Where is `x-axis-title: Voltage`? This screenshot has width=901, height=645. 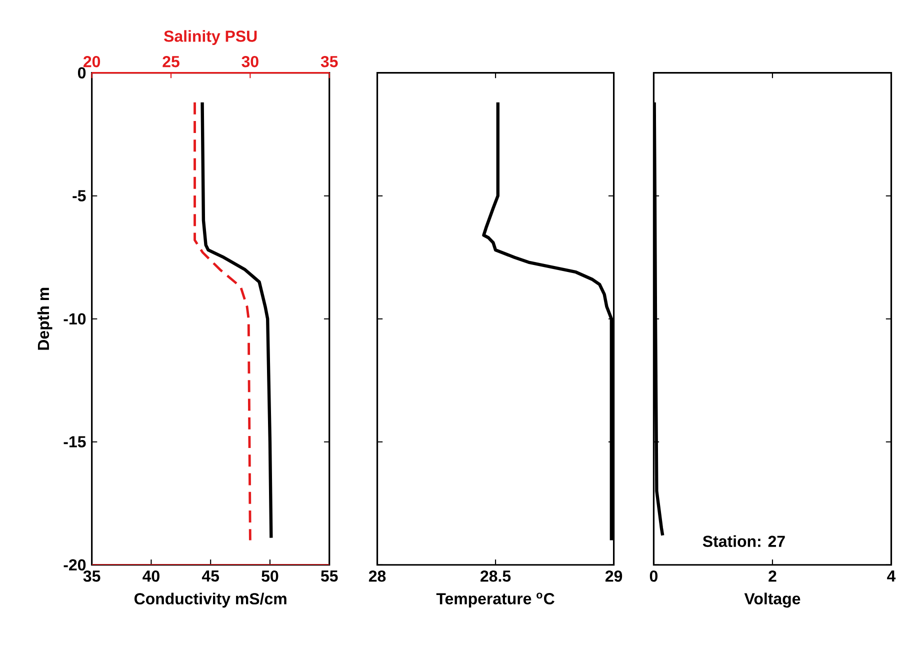 x-axis-title: Voltage is located at coordinates (772, 600).